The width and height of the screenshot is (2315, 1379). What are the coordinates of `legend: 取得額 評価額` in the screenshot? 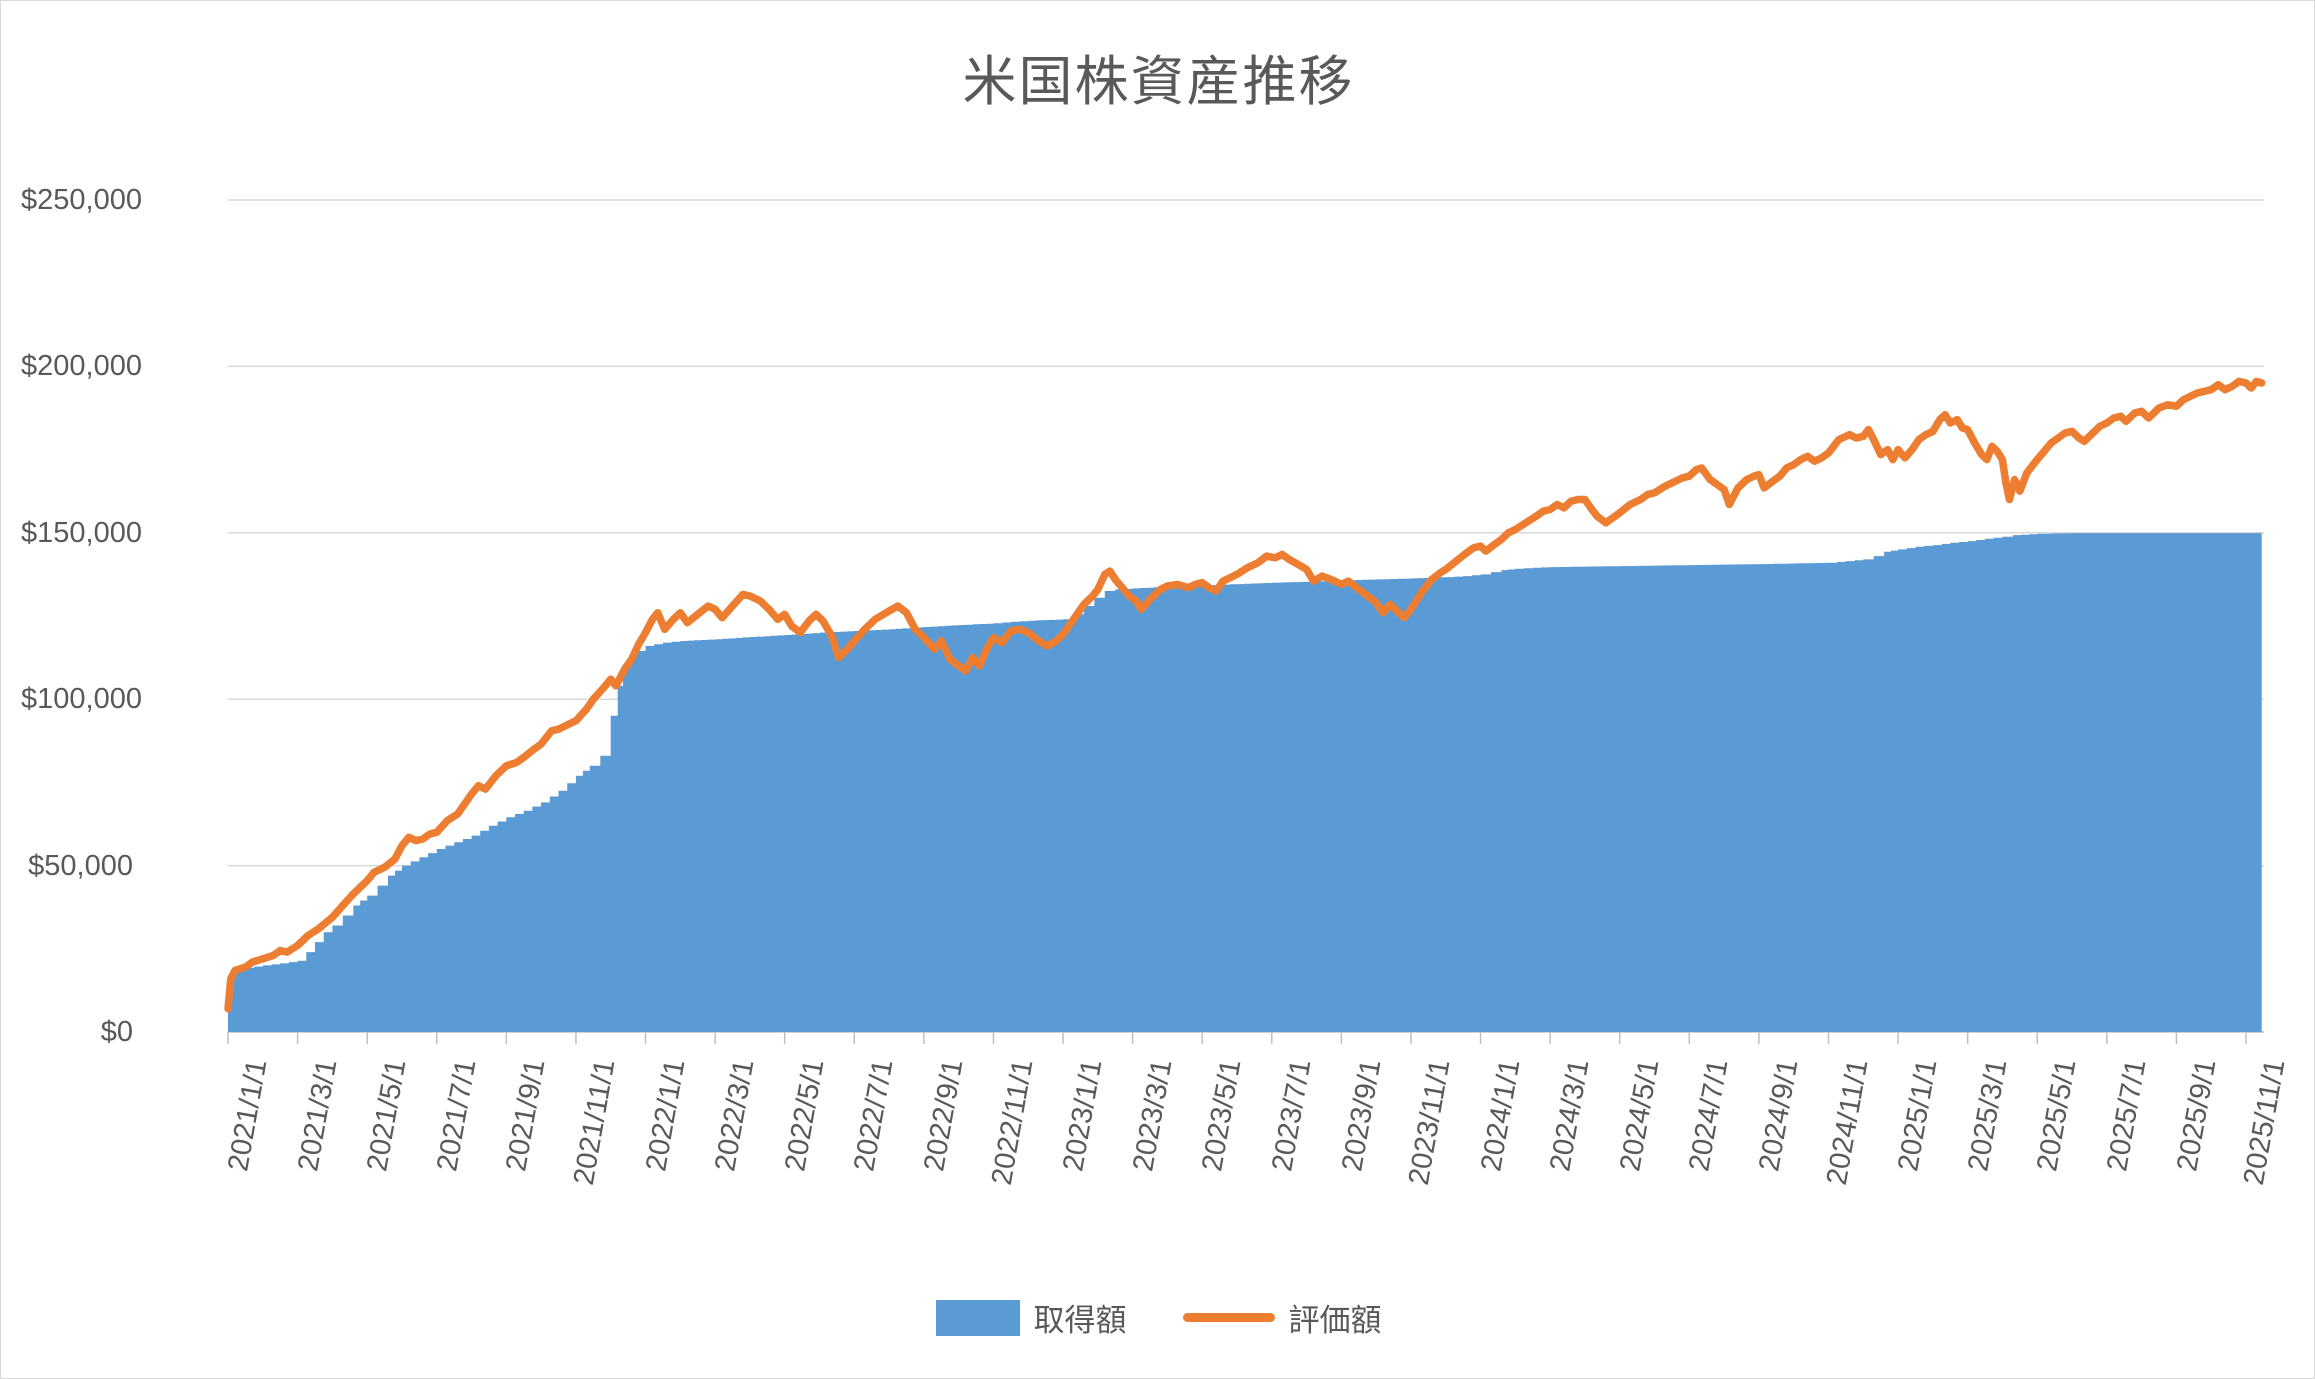 It's located at (1157, 1317).